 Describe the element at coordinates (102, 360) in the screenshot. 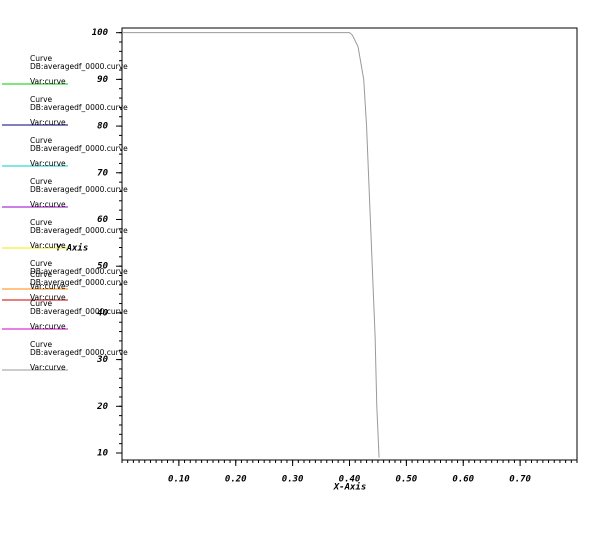

I see `y-tick-label: 30` at that location.